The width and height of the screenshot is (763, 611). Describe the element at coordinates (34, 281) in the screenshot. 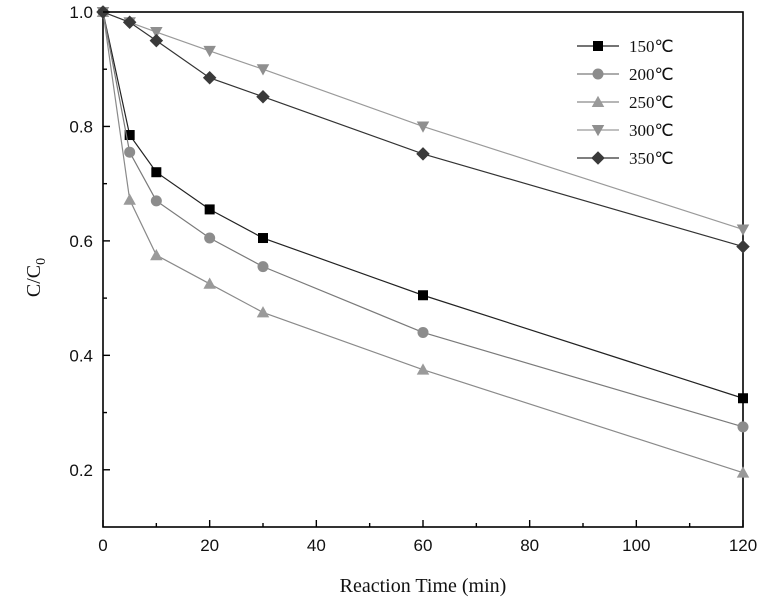

I see `y-axis-title-main: C/C` at that location.